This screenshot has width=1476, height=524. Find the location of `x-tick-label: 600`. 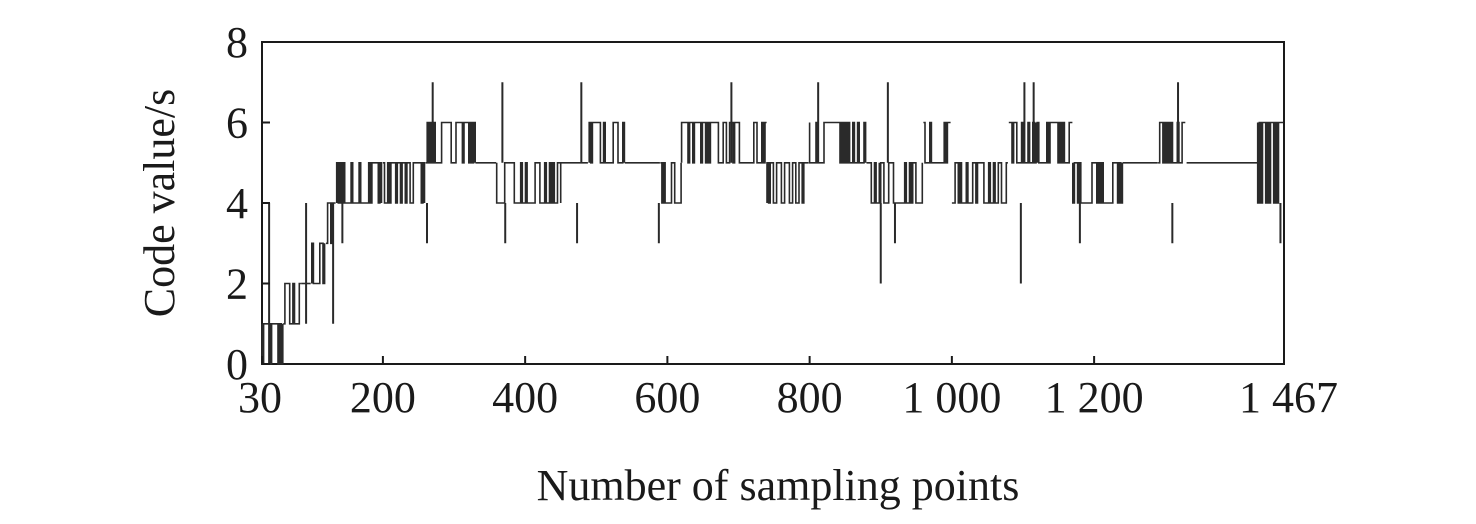

x-tick-label: 600 is located at coordinates (667, 397).